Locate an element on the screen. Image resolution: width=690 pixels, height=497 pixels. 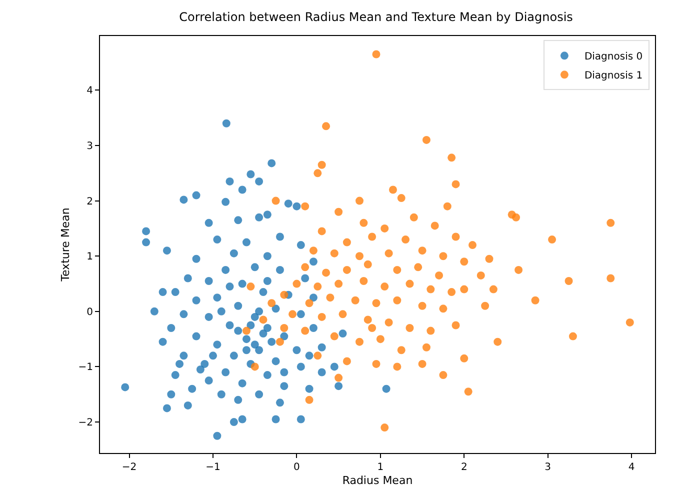
x-tick-label: −2 is located at coordinates (129, 467).